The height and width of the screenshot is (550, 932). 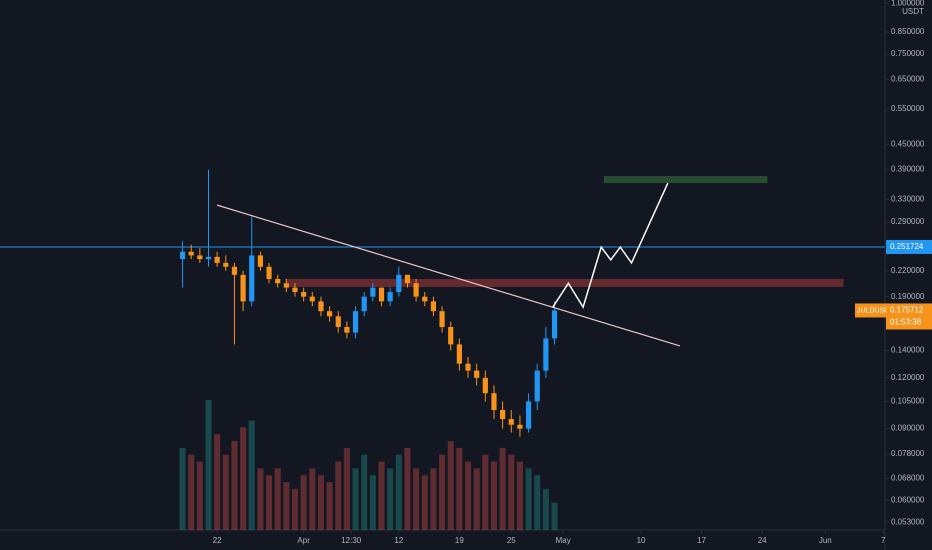 What do you see at coordinates (641, 540) in the screenshot?
I see `x-tick-label: 10` at bounding box center [641, 540].